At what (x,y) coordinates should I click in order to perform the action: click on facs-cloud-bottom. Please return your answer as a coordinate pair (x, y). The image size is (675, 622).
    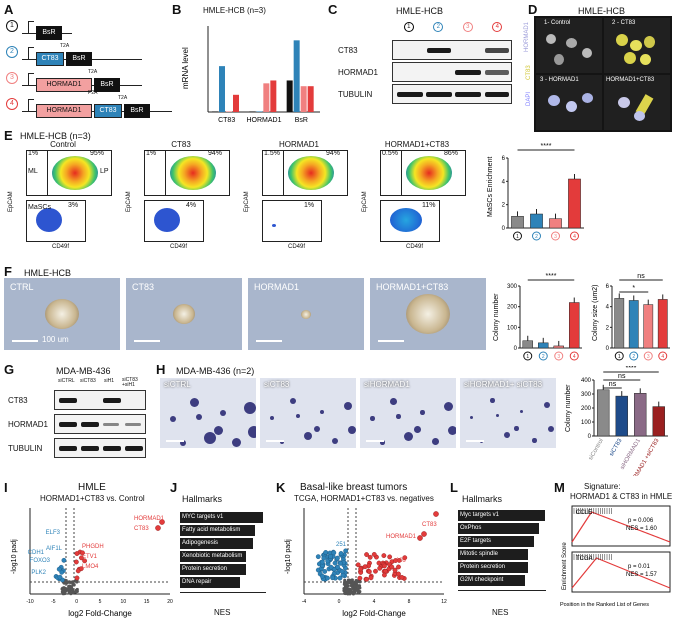
    Looking at the image, I should click on (167, 220).